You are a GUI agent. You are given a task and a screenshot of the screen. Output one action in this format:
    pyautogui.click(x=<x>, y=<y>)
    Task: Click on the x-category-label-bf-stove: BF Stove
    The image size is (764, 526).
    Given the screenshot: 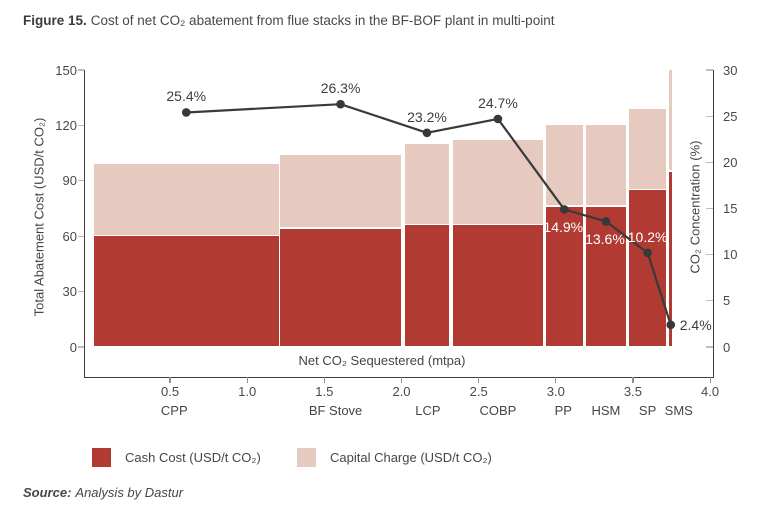 What is the action you would take?
    pyautogui.click(x=335, y=410)
    